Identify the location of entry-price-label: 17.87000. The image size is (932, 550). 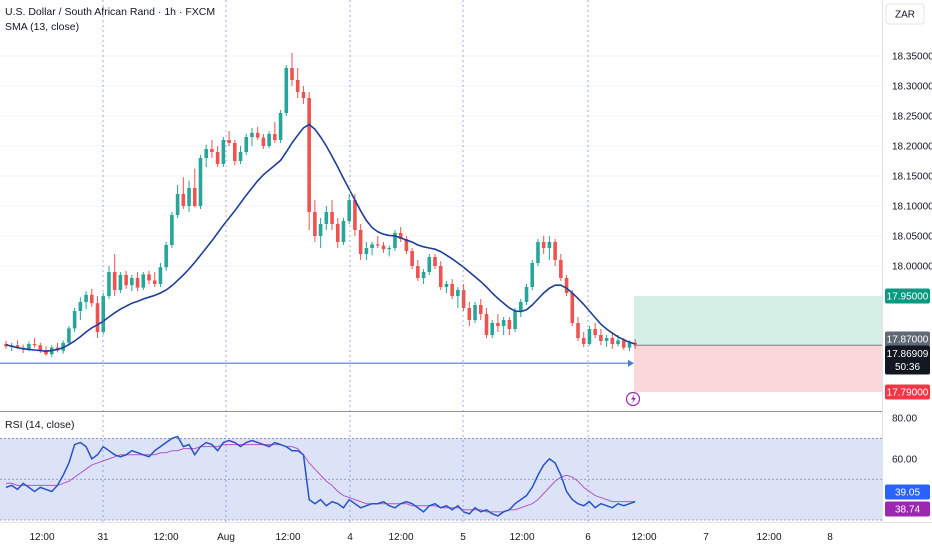
(907, 339).